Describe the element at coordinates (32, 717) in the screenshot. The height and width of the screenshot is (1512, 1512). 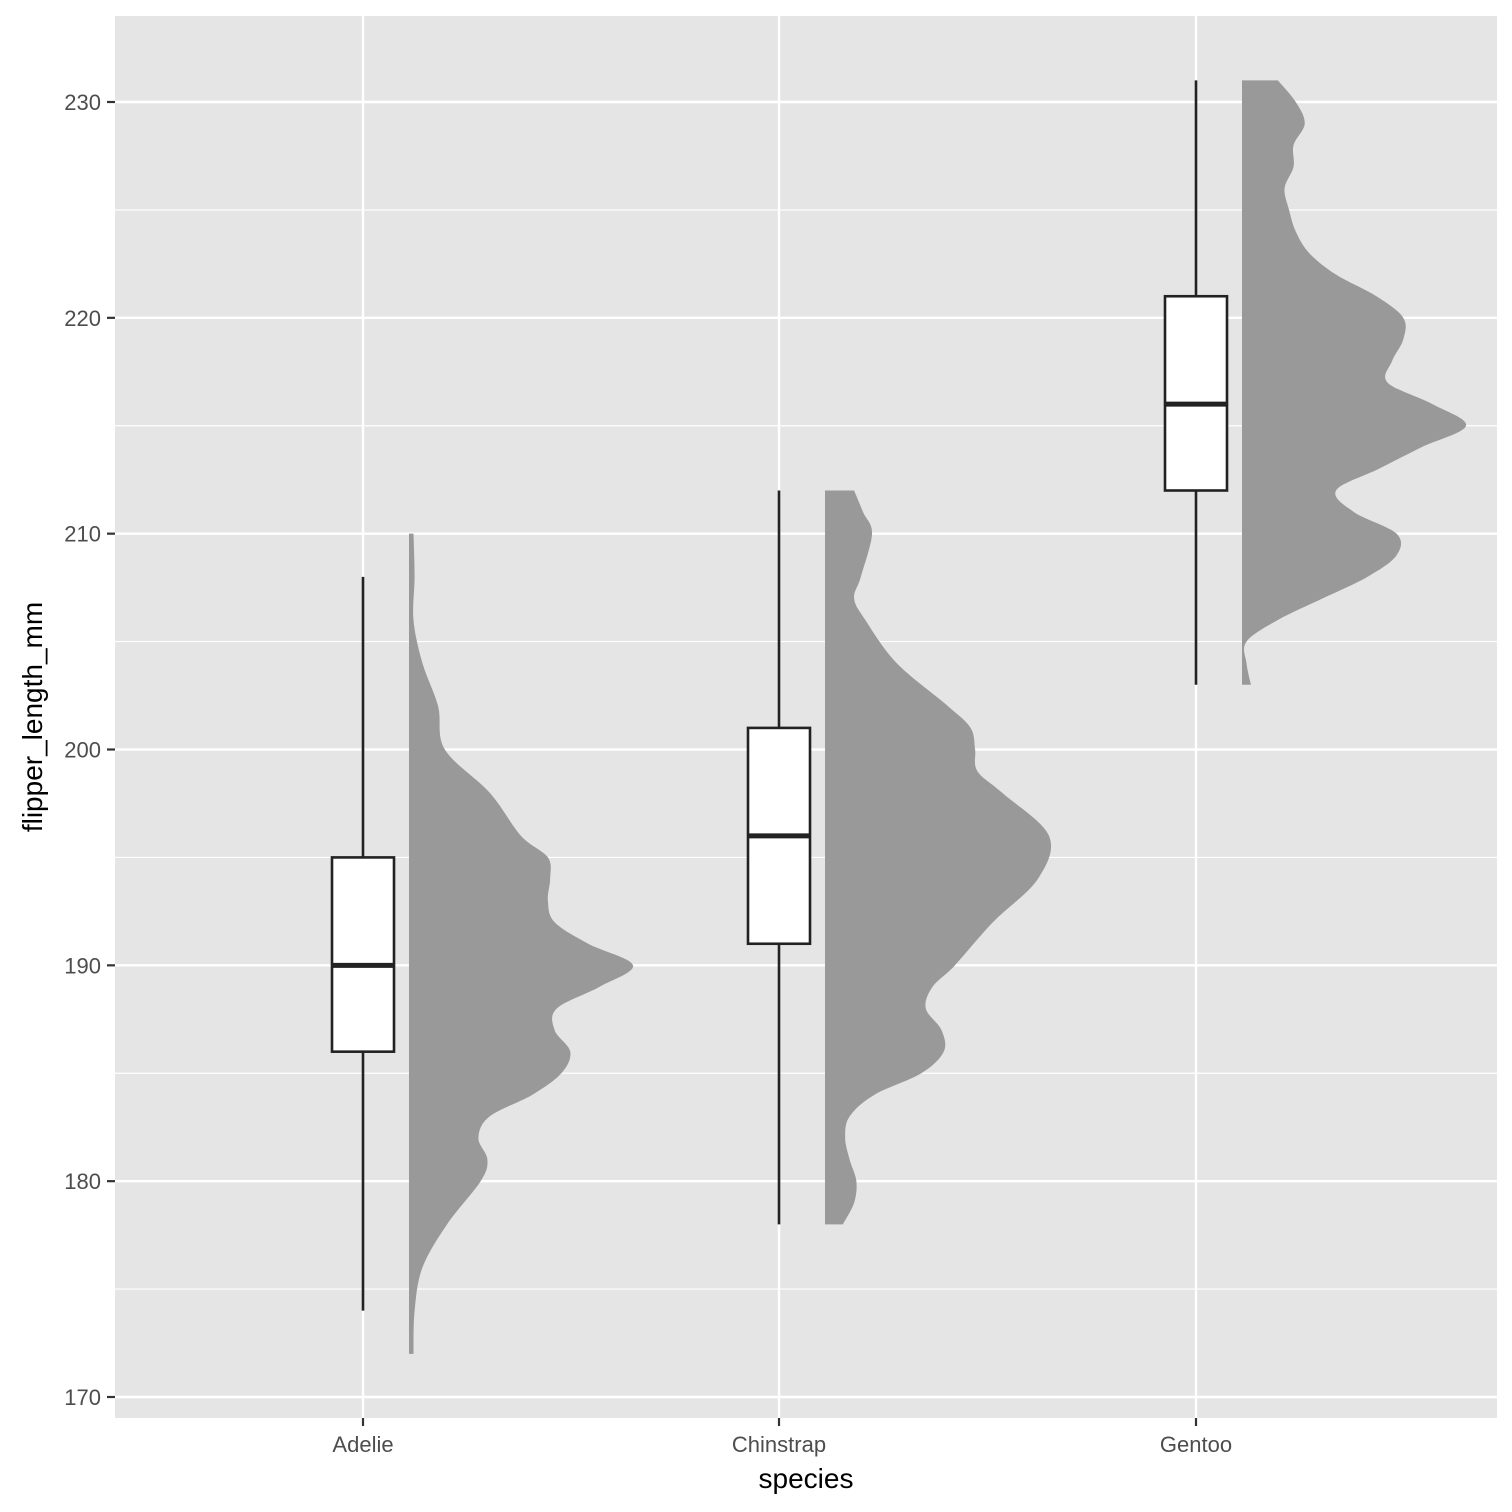
I see `y-axis-title: flipper_length_mm` at that location.